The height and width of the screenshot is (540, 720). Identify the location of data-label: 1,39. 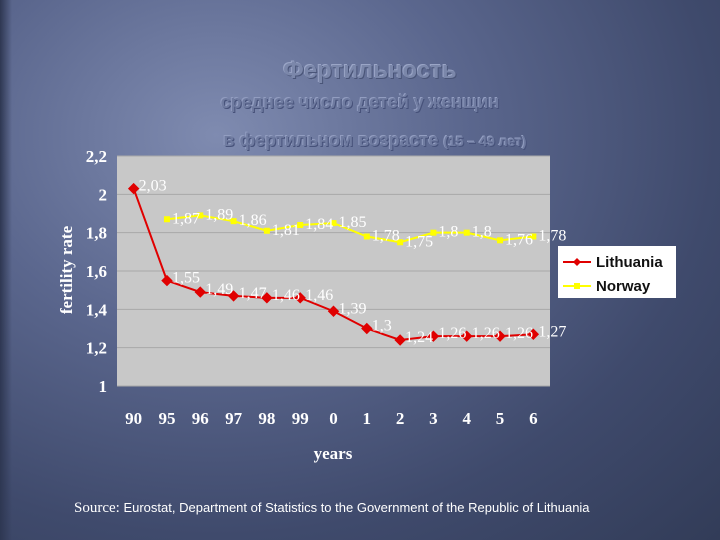
(353, 308).